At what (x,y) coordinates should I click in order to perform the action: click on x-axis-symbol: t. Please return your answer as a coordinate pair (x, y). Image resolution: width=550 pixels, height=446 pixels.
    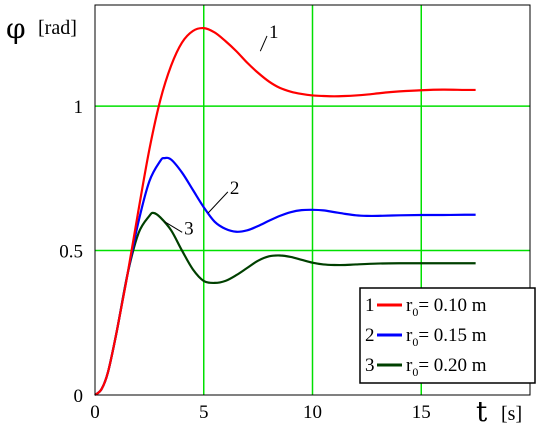
    Looking at the image, I should click on (482, 411).